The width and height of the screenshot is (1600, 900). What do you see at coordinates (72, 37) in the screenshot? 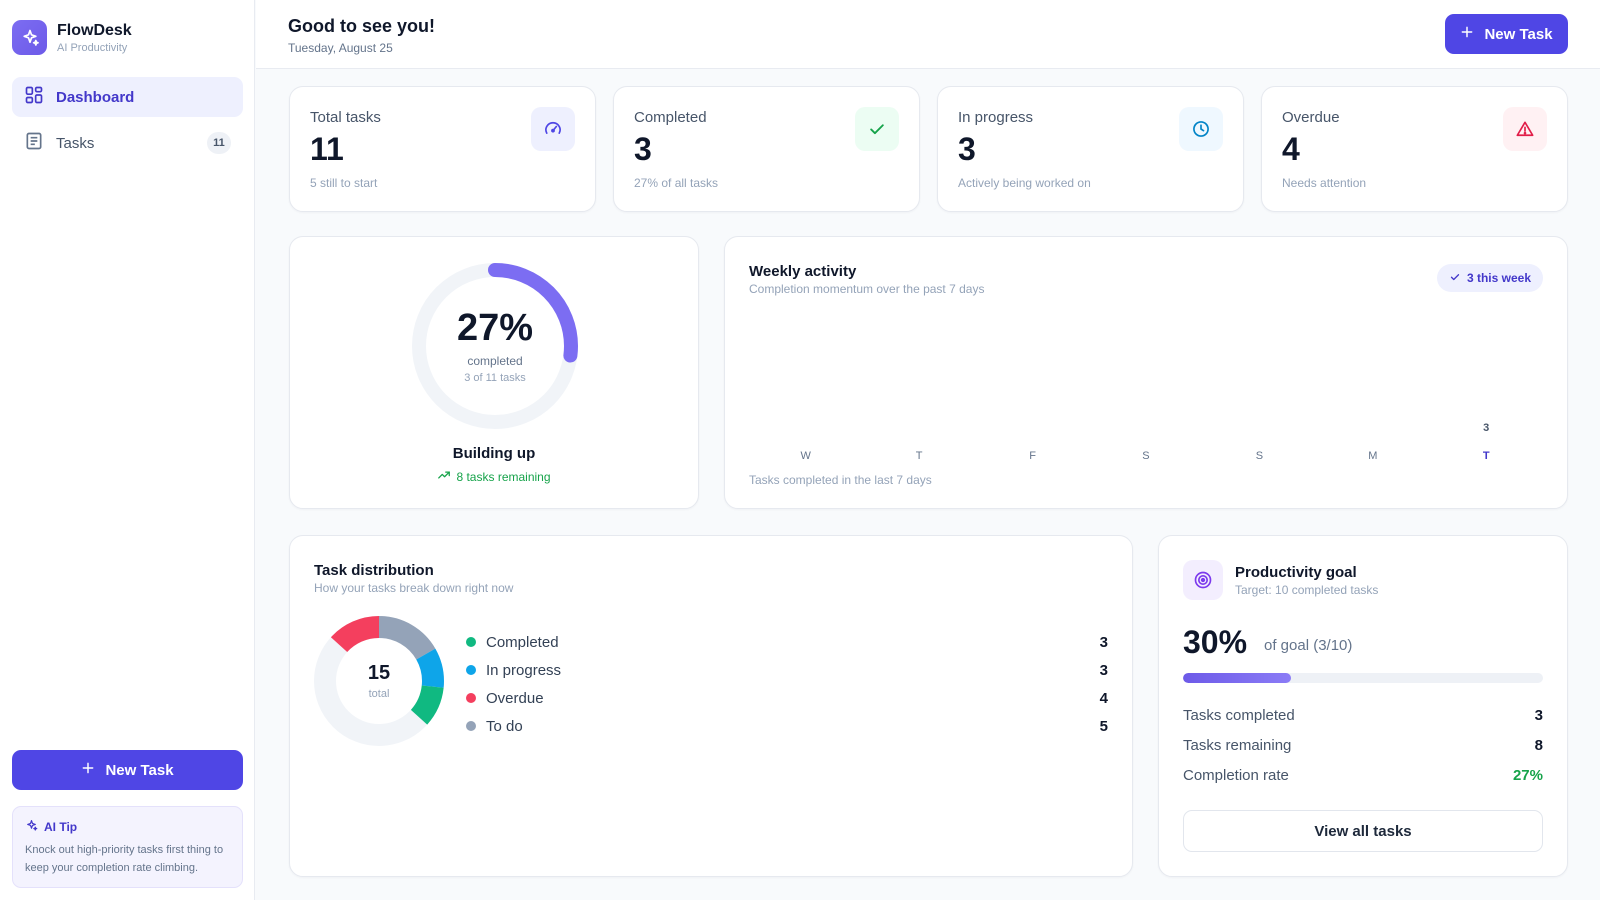
I see `brand: FlowDesk AI Productivity` at bounding box center [72, 37].